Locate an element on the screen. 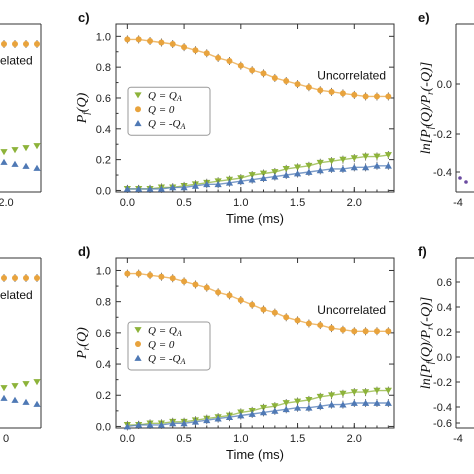  legend-label: Q = QA is located at coordinates (165, 331).